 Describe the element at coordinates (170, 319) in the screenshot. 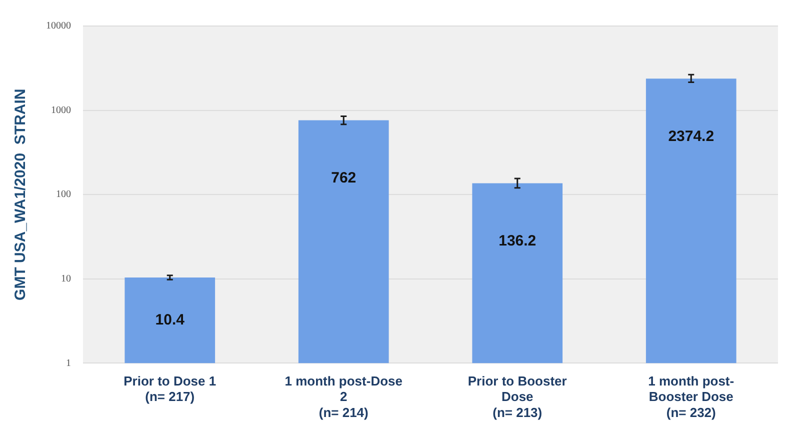

I see `data-label: 10.4` at that location.